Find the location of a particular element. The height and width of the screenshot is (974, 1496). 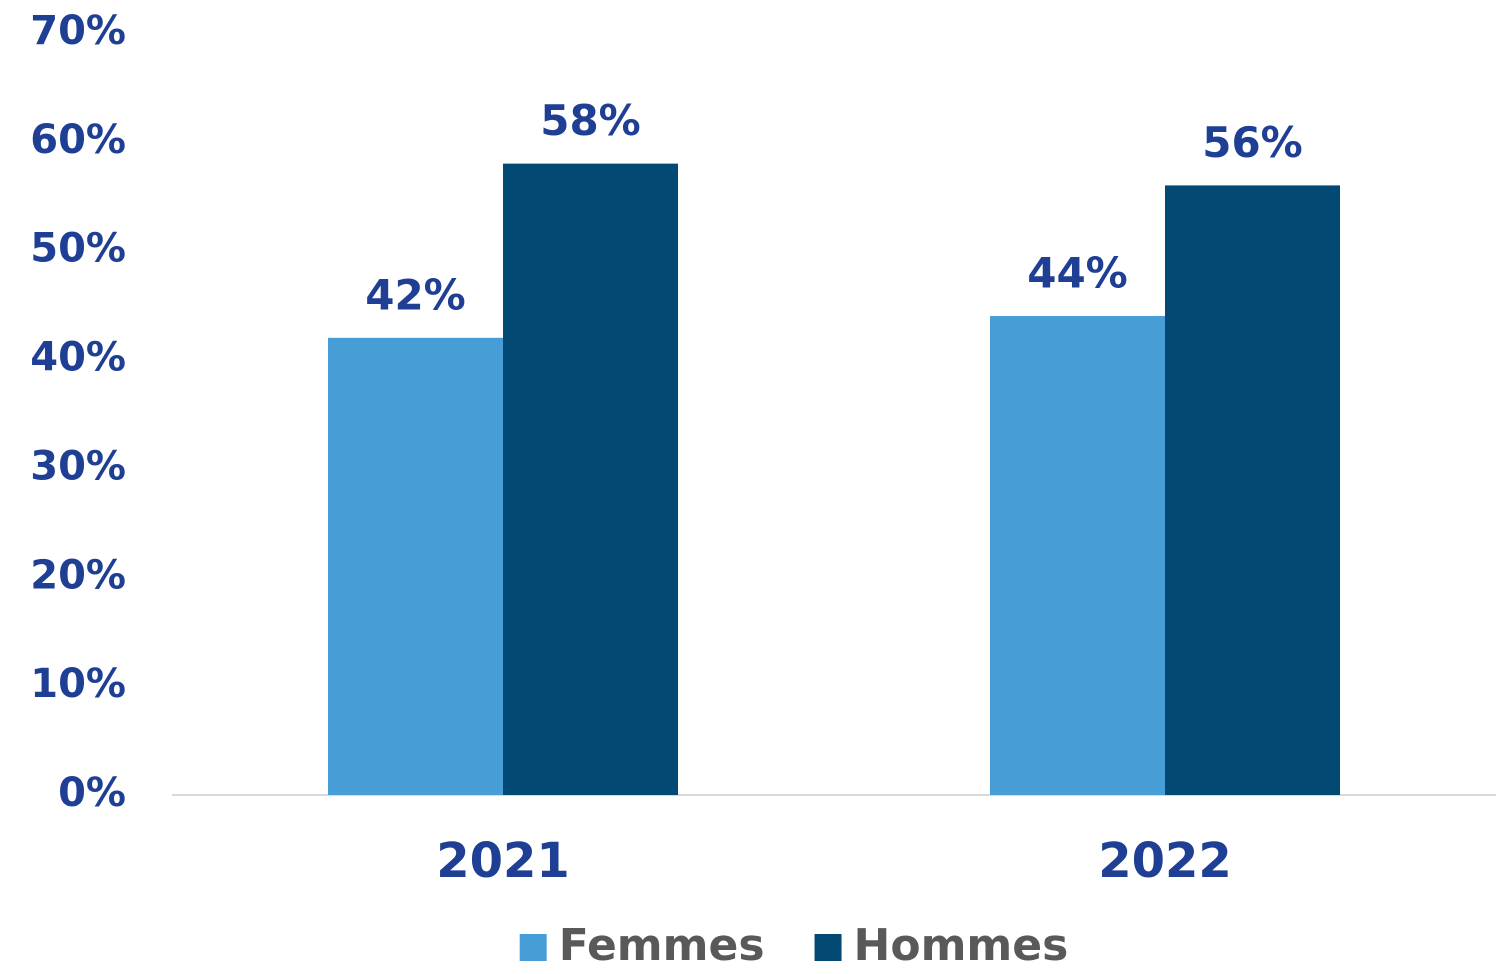

y-tick-label: 20% is located at coordinates (78, 575).